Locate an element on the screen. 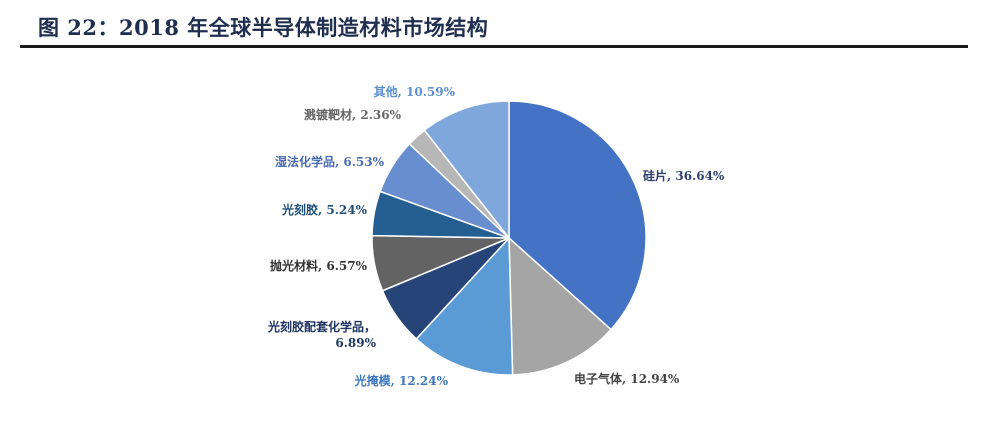  figure-title: 图 22：2018 年全球半导体制造材料市场结构 is located at coordinates (263, 27).